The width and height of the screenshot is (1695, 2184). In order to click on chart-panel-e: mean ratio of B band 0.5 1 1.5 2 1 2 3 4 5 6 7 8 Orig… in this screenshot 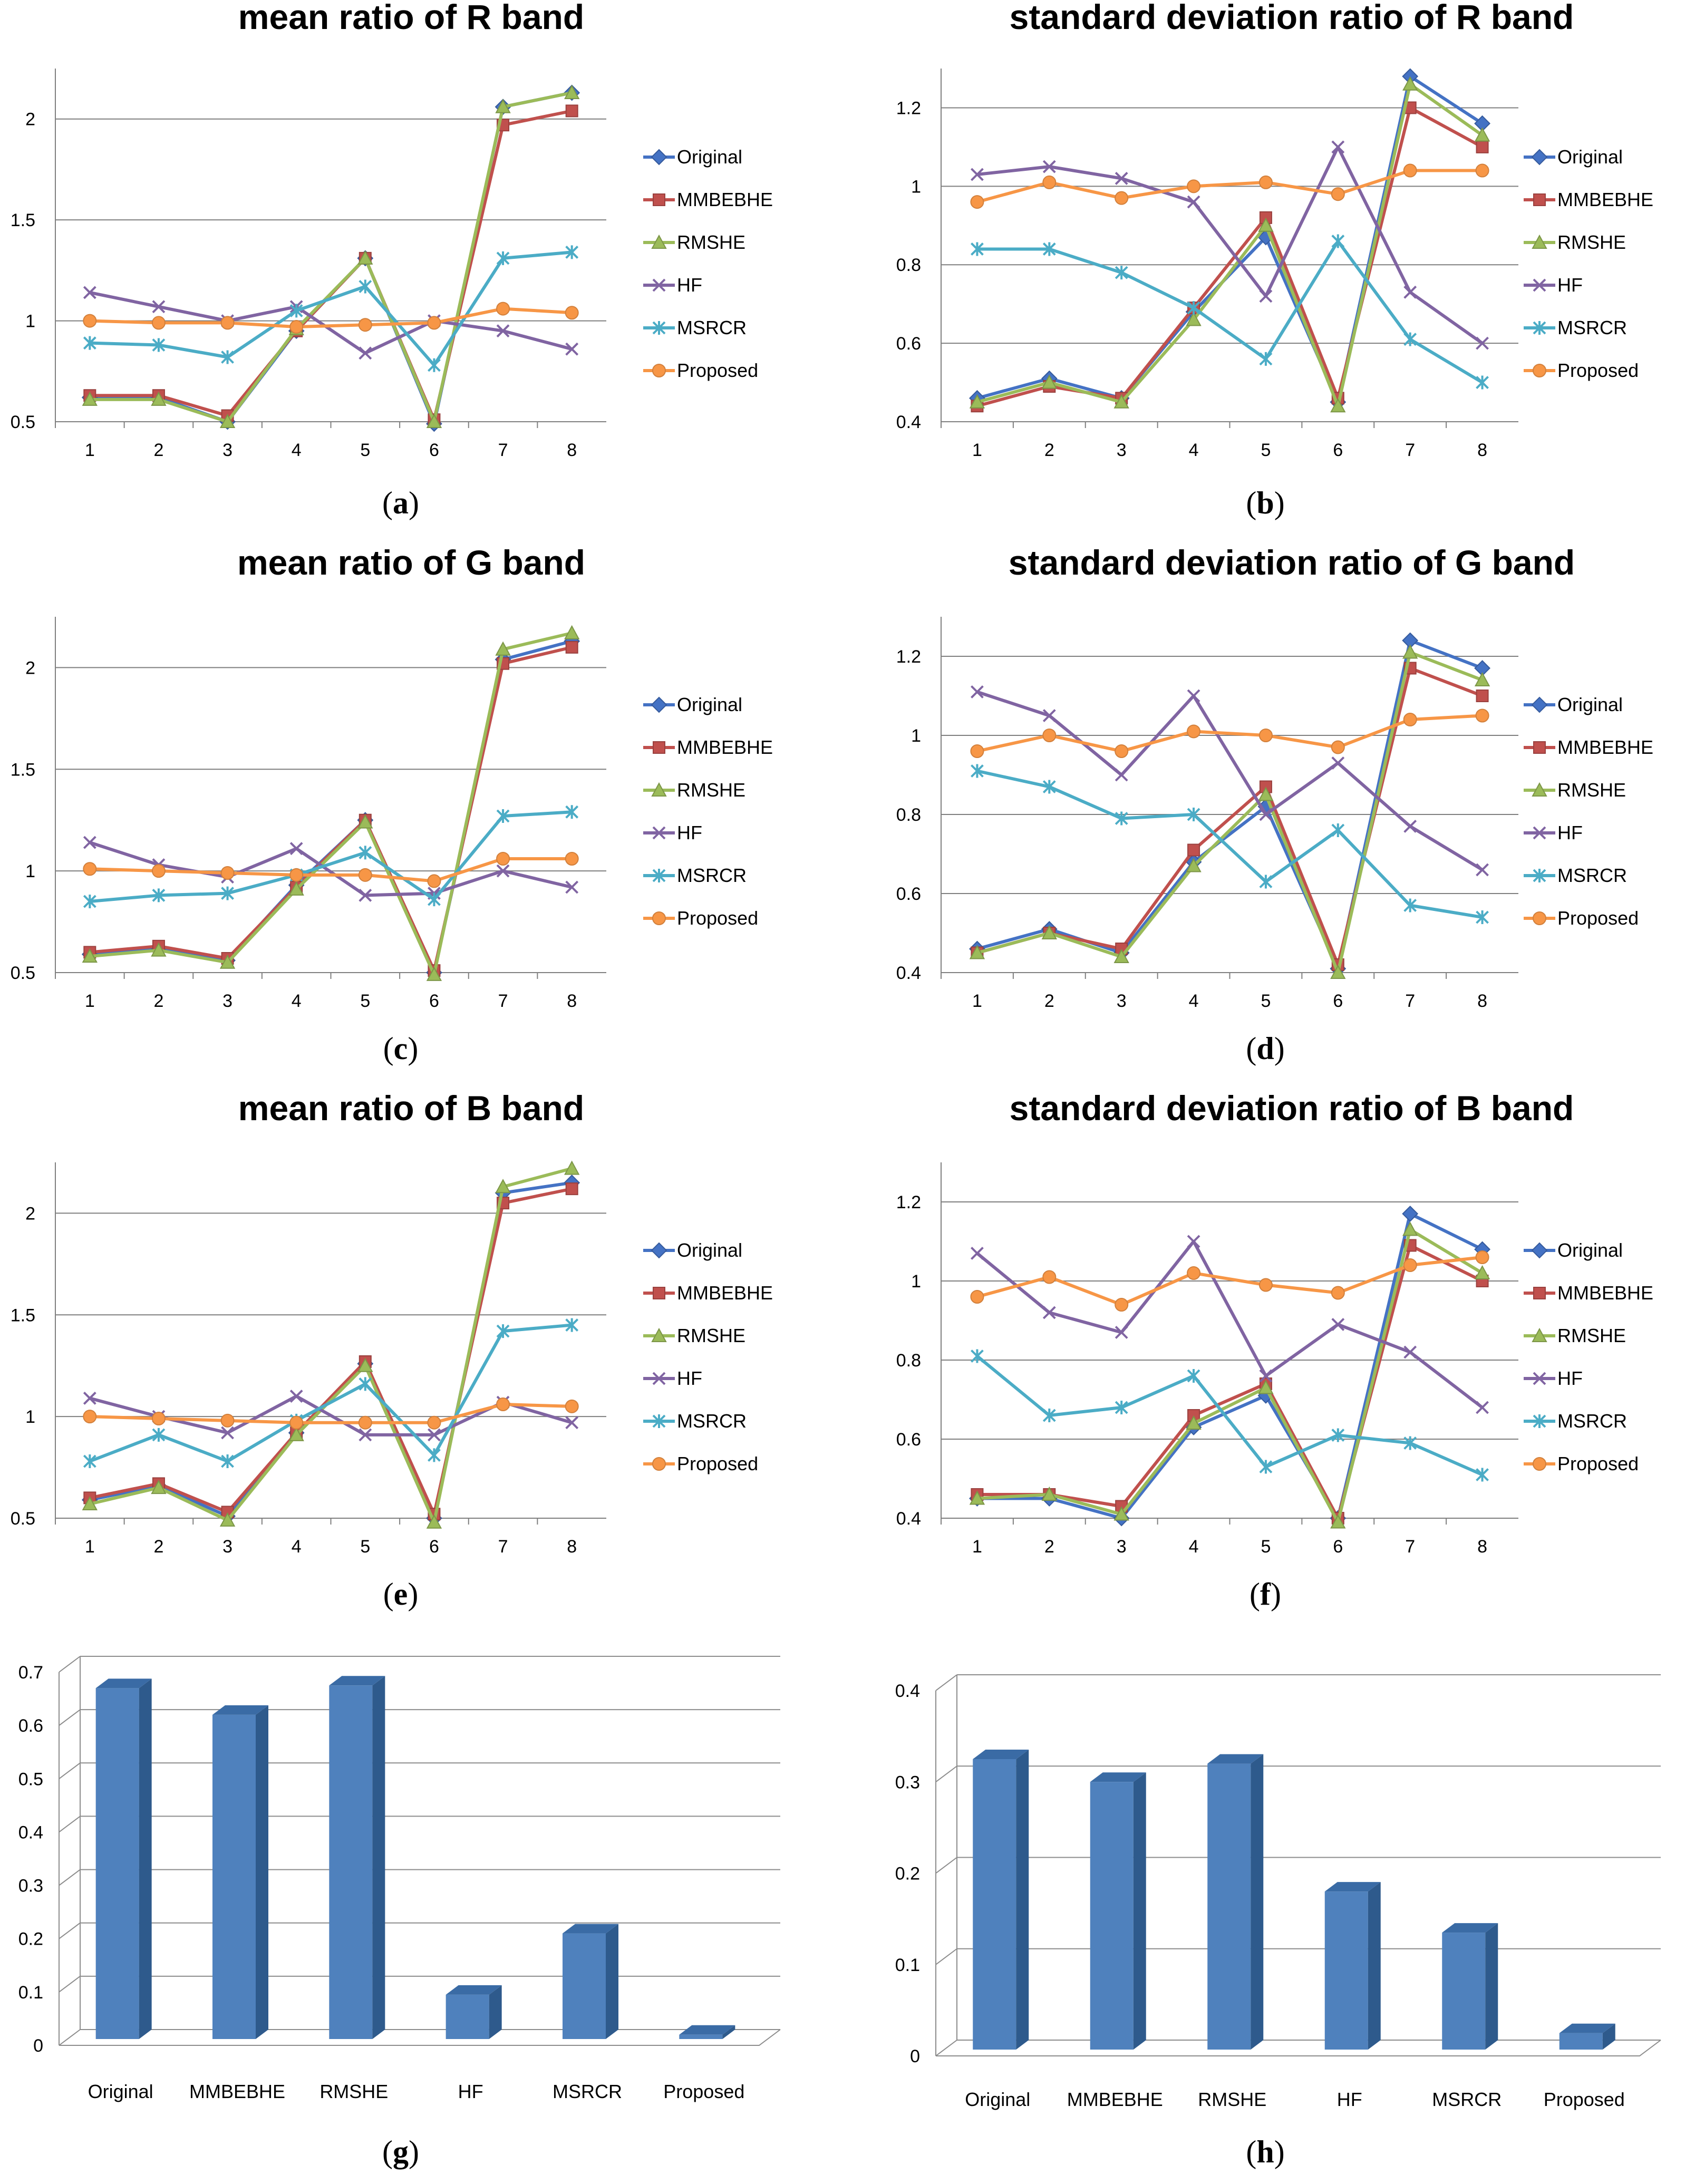, I will do `click(422, 1361)`.